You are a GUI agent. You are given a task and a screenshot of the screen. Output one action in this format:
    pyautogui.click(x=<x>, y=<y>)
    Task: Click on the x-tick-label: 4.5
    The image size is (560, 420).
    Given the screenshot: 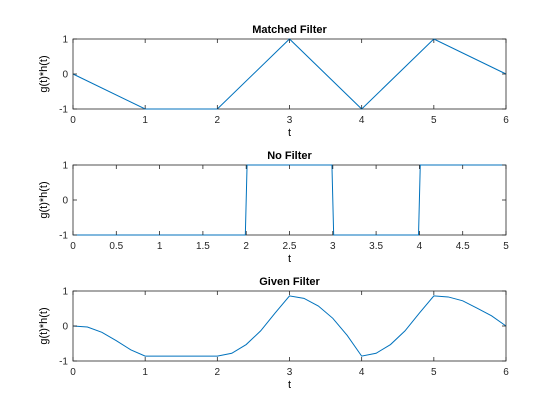 What is the action you would take?
    pyautogui.click(x=463, y=246)
    